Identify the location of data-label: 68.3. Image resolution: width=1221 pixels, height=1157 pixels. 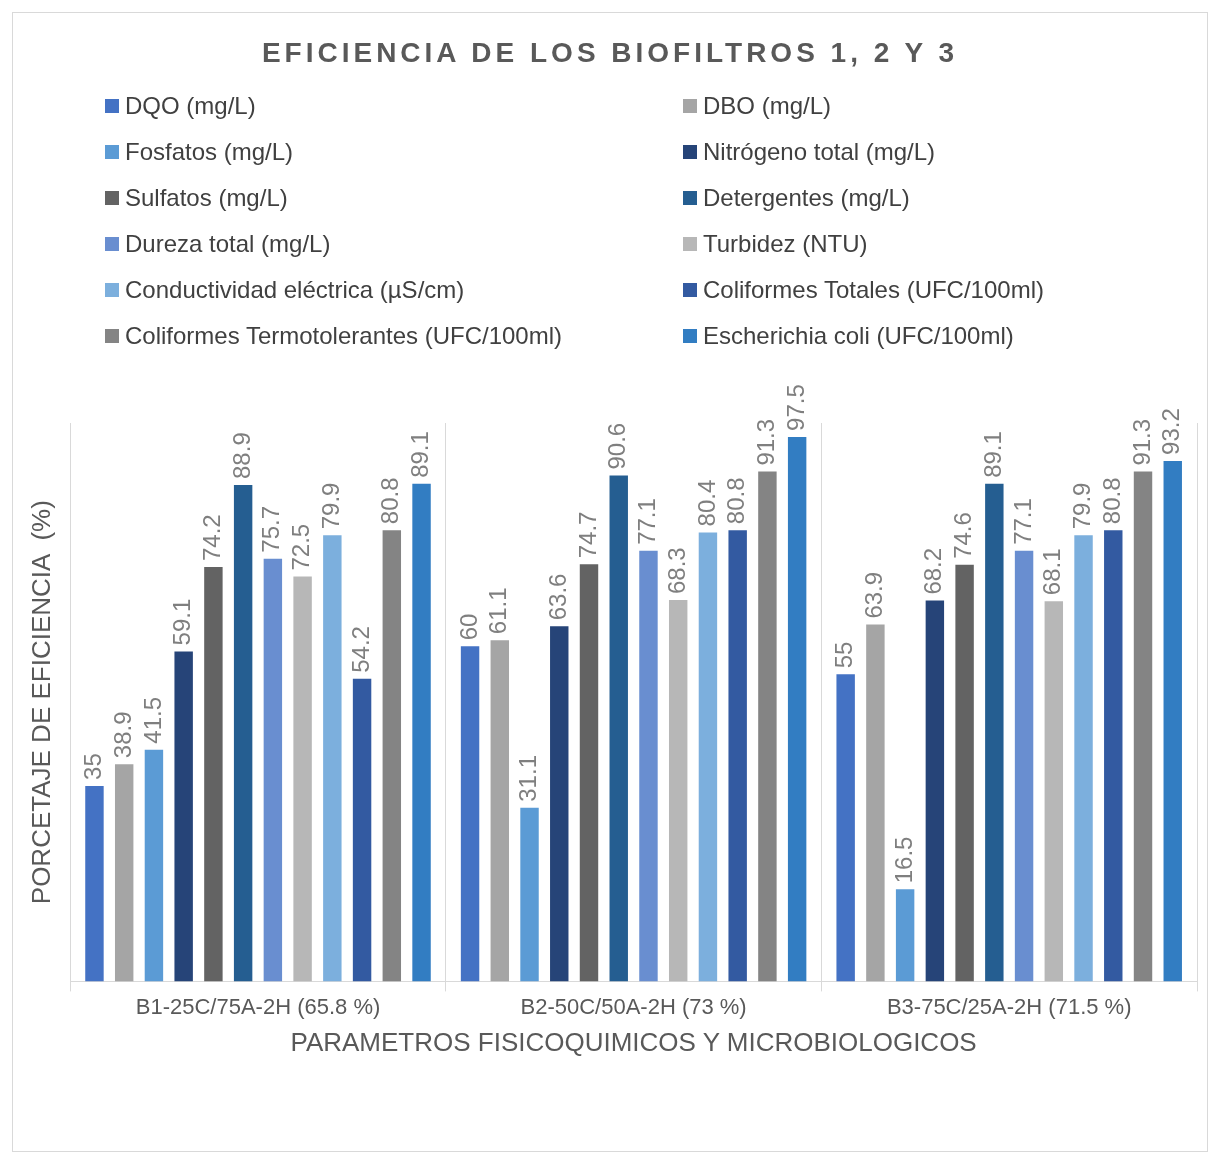
(676, 571).